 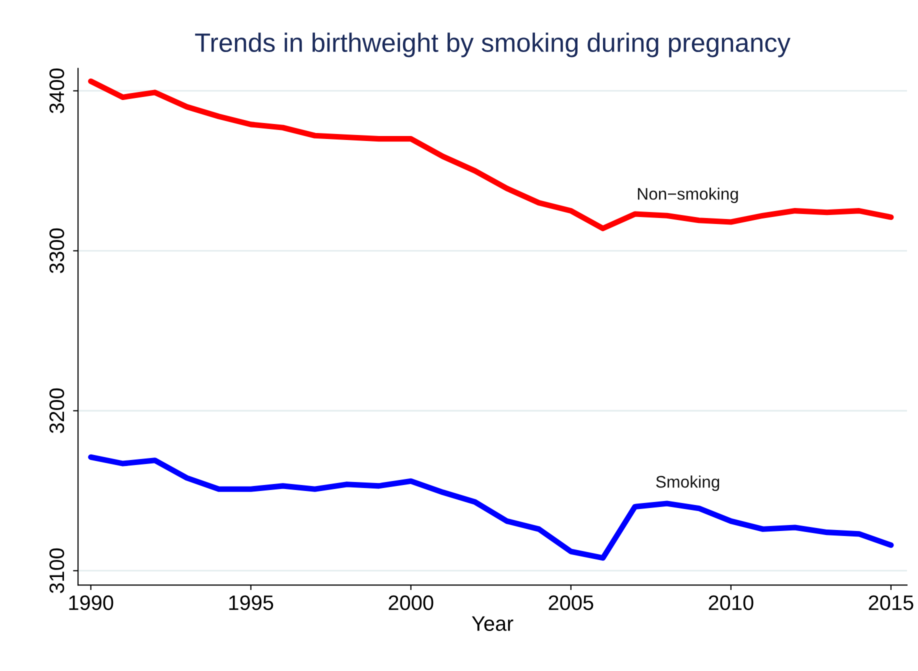 What do you see at coordinates (251, 602) in the screenshot?
I see `x-tick-label: 1995` at bounding box center [251, 602].